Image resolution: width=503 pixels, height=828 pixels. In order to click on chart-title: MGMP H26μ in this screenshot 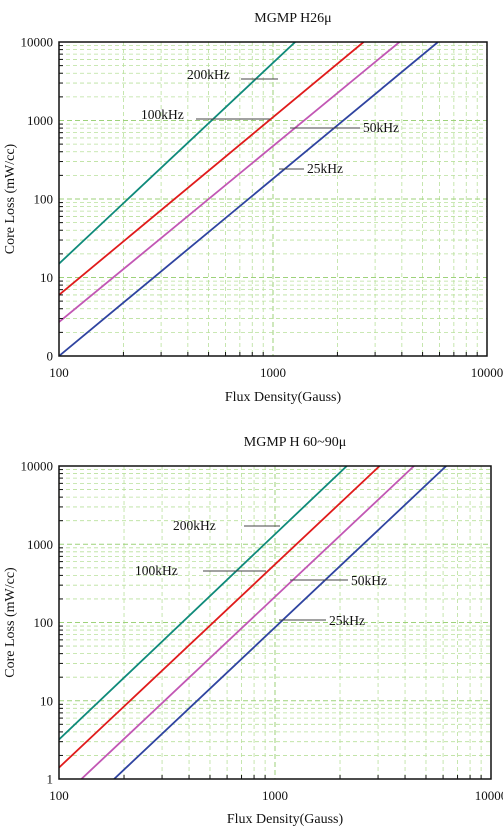, I will do `click(292, 18)`.